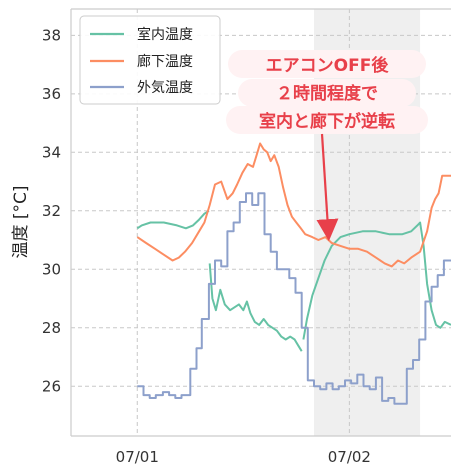 The height and width of the screenshot is (476, 451). Describe the element at coordinates (51, 94) in the screenshot. I see `y-tick-label: 36` at that location.